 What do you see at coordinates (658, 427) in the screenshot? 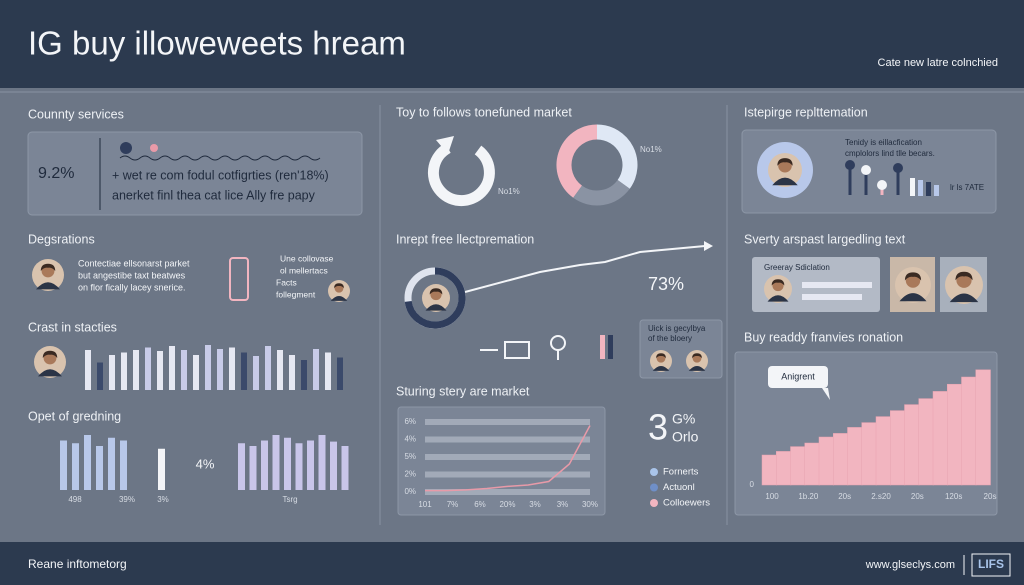
I see `big-stat: 3` at bounding box center [658, 427].